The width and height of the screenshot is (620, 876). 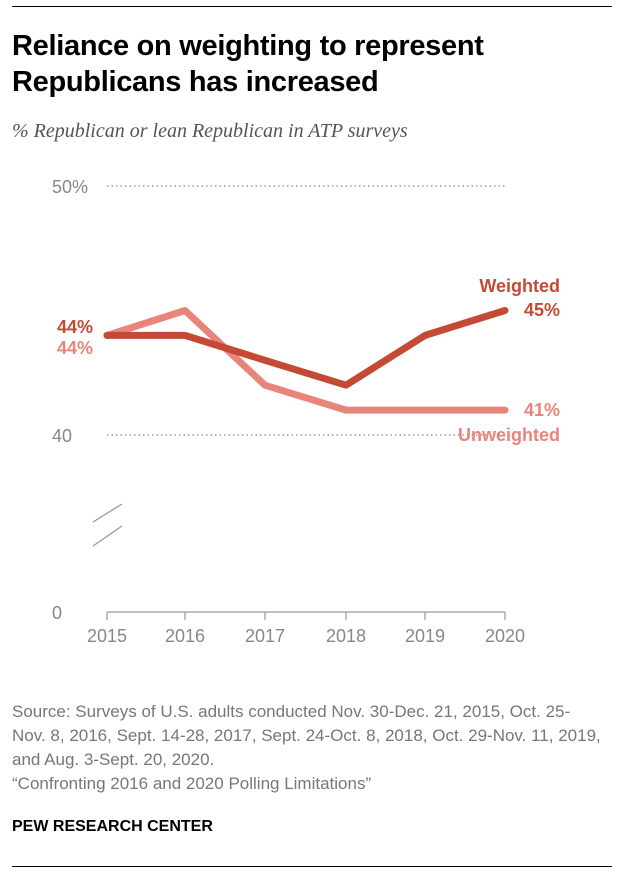 What do you see at coordinates (306, 348) in the screenshot?
I see `series-line-weighted` at bounding box center [306, 348].